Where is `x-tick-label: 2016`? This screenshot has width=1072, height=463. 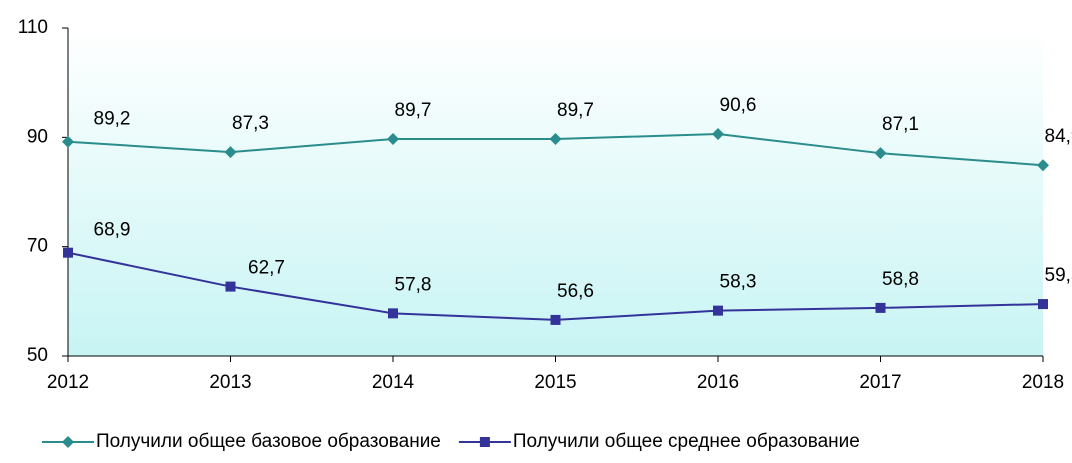 x-tick-label: 2016 is located at coordinates (718, 382).